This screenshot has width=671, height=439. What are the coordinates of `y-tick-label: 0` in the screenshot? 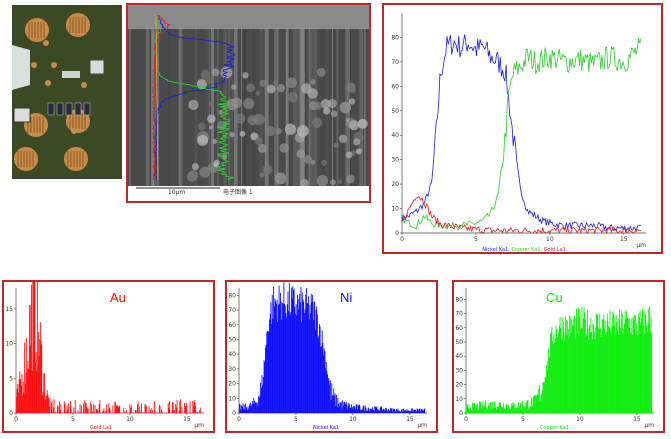 It's located at (11, 413).